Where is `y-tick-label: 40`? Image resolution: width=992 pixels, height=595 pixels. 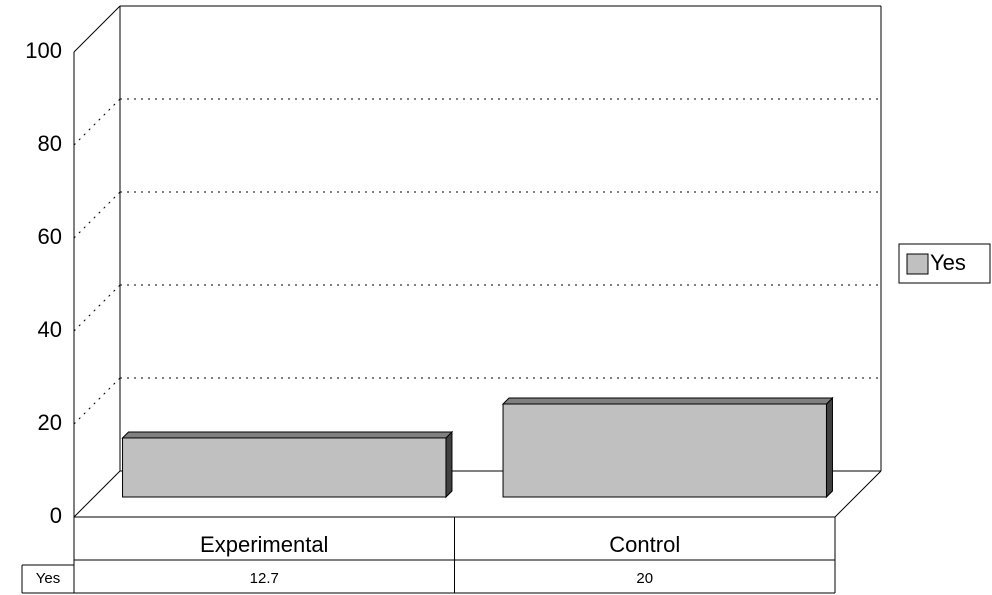 y-tick-label: 40 is located at coordinates (50, 329).